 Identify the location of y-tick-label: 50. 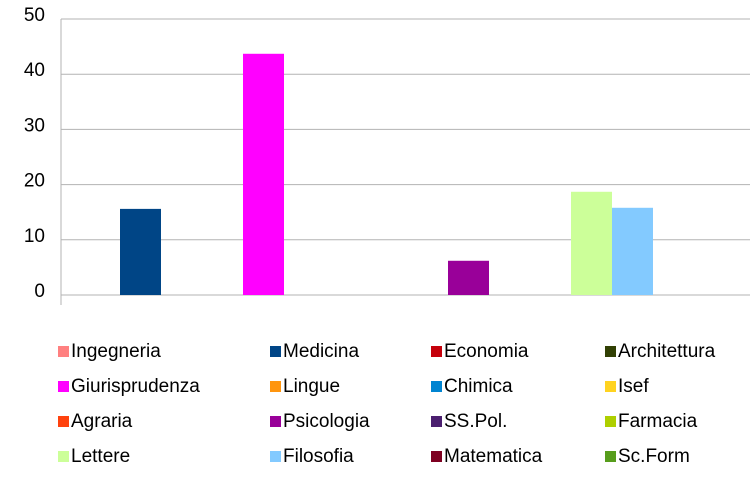
(34, 15).